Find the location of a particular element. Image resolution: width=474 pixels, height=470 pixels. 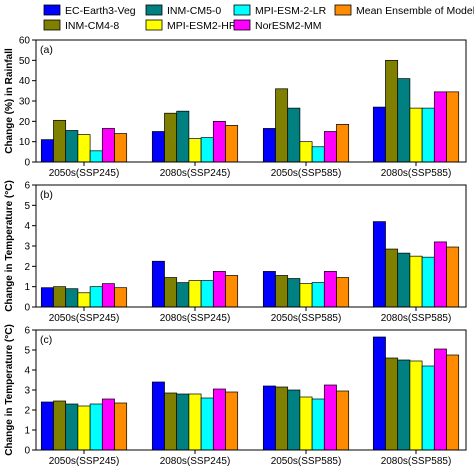

panel-label: (b) is located at coordinates (46, 195).